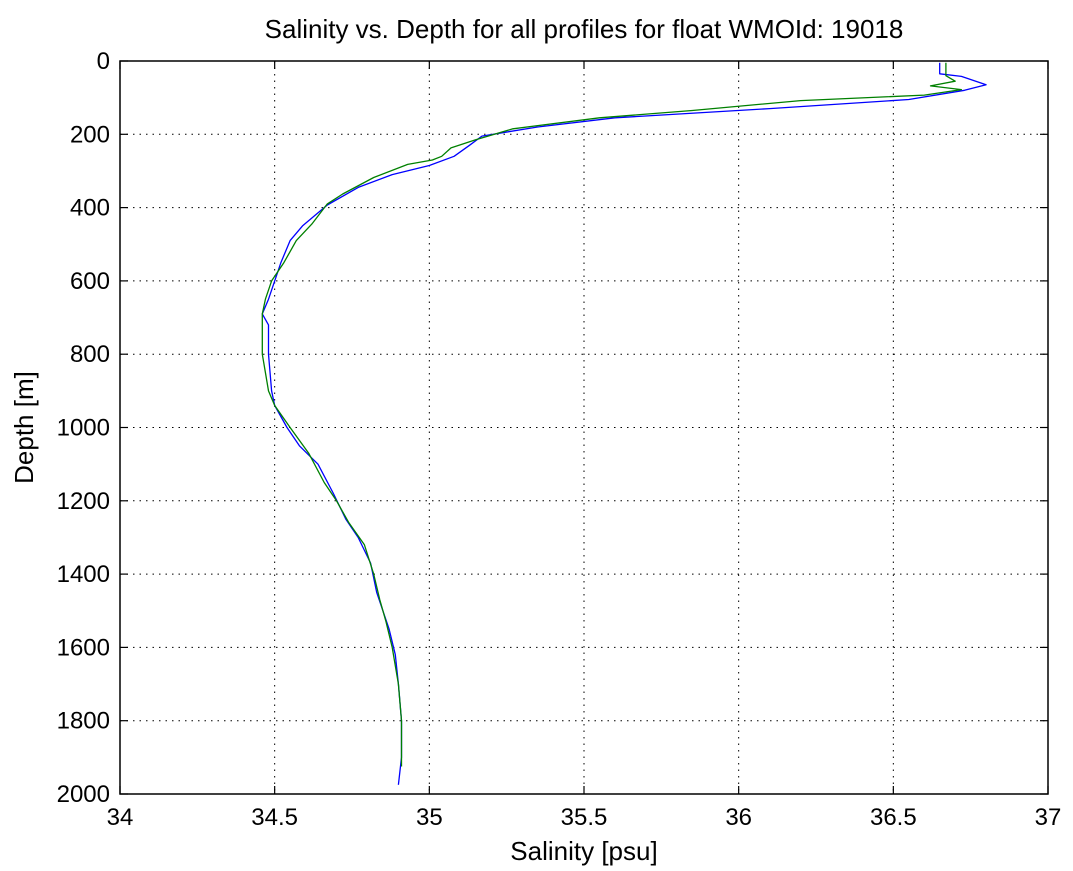 The width and height of the screenshot is (1073, 871). I want to click on x-tick-label: 35, so click(429, 817).